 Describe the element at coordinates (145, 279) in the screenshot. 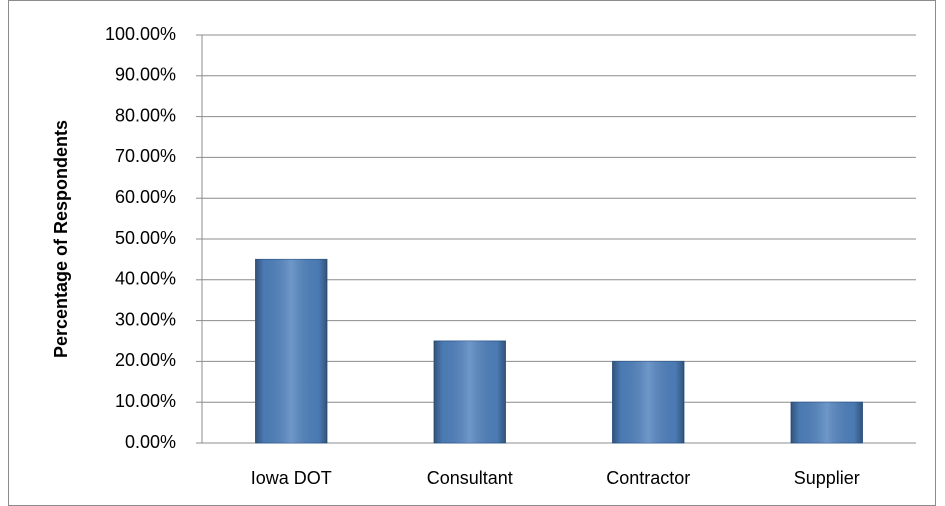

I see `y-tick-label: 40.00%` at that location.